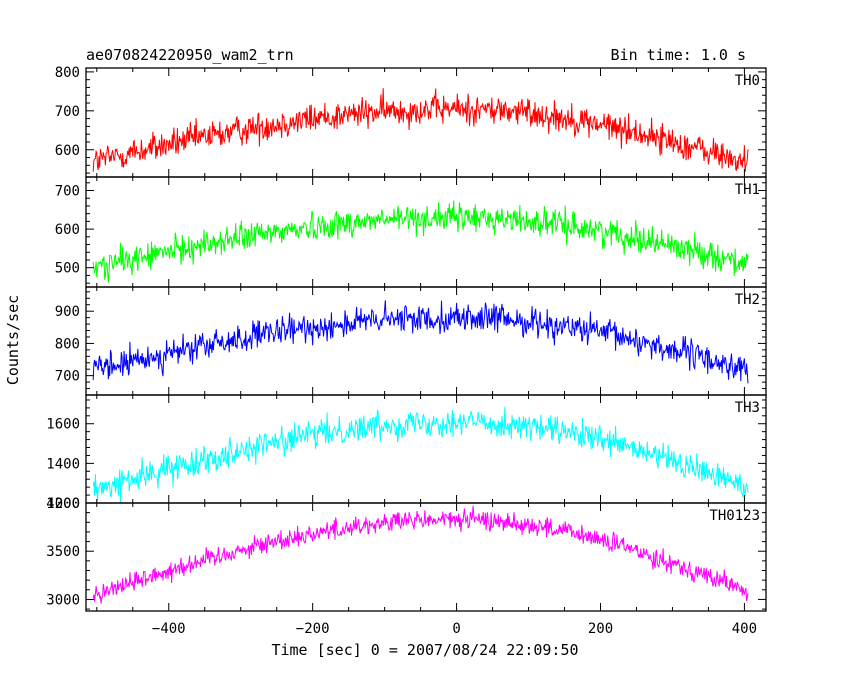  Describe the element at coordinates (313, 629) in the screenshot. I see `x-tick-label: −200` at that location.